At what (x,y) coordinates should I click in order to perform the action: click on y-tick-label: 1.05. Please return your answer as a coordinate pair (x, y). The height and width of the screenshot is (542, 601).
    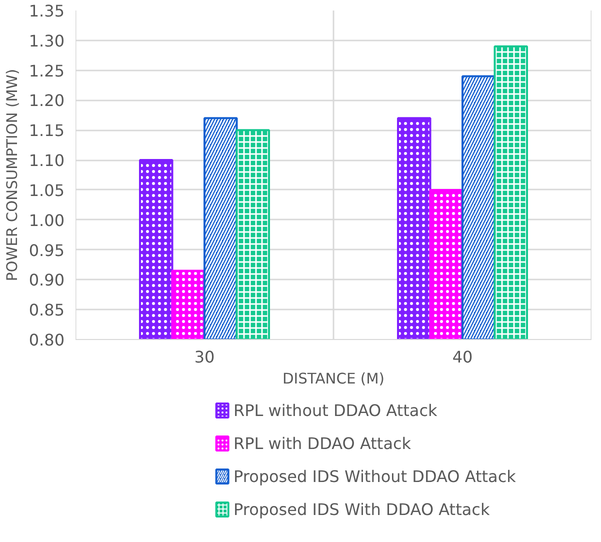
    Looking at the image, I should click on (46, 190).